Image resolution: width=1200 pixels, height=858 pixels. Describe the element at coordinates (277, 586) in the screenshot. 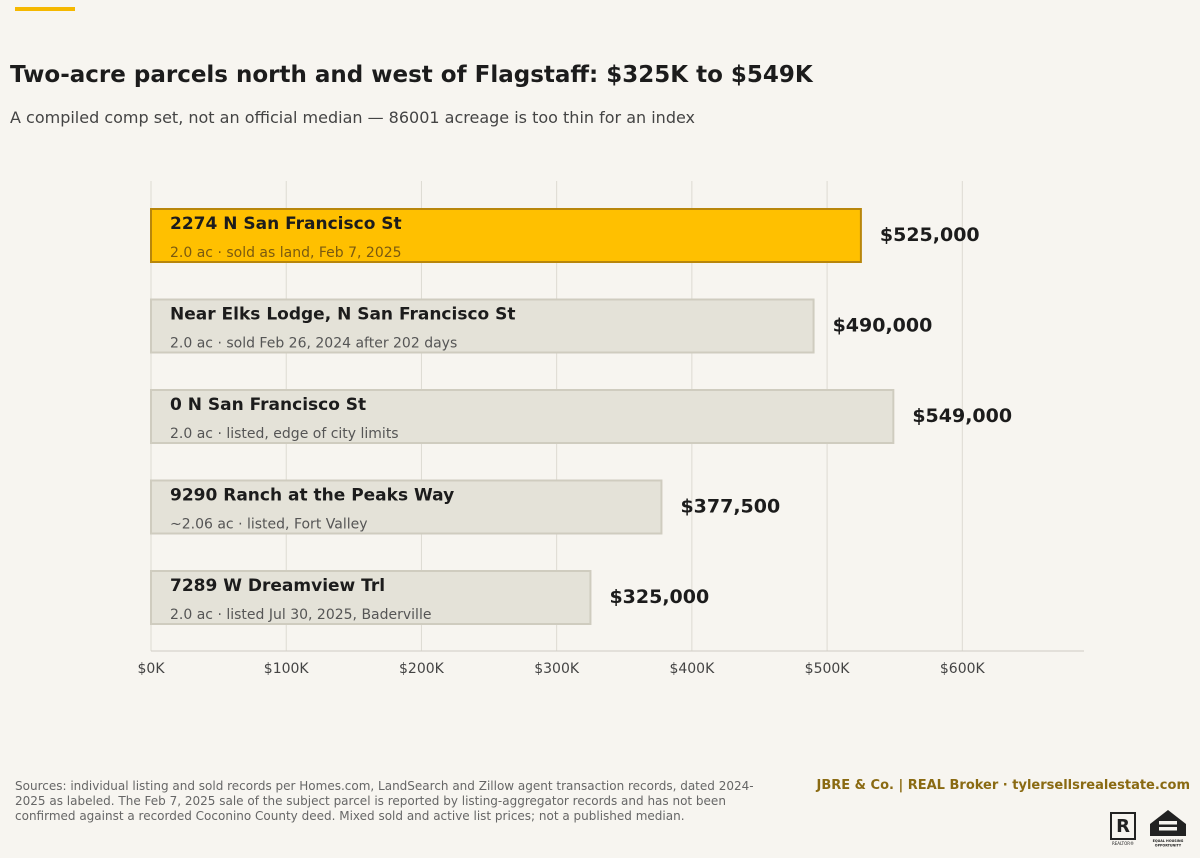

I see `bar-parcel-label: 7289 W Dreamview Trl` at that location.